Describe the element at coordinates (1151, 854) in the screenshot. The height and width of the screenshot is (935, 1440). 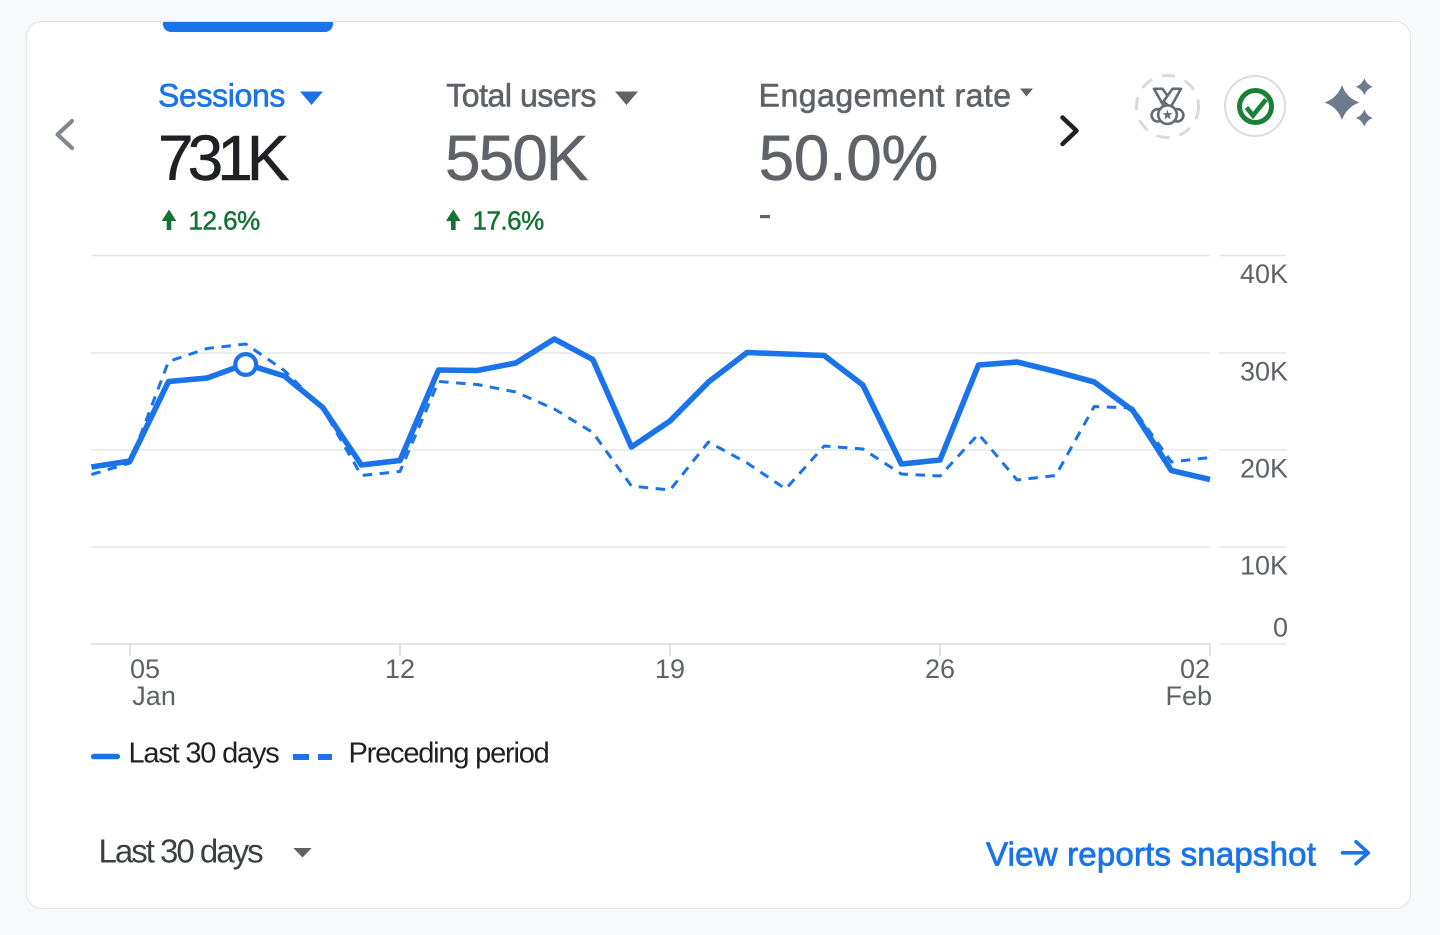
I see `svg-text: View reports snapshot` at that location.